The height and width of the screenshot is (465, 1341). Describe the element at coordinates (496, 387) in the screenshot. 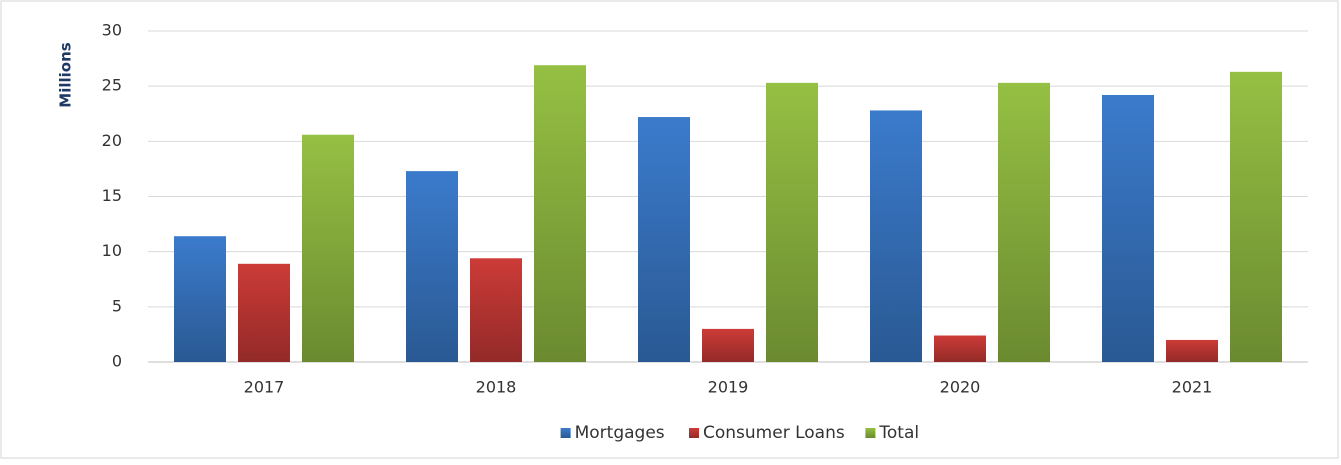

I see `x-tick-label: 2018` at that location.